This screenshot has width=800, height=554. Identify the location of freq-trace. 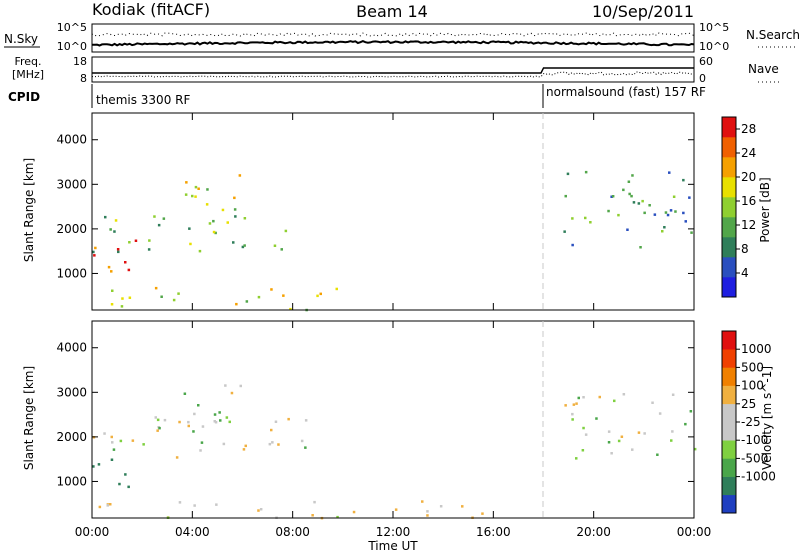
(393, 70).